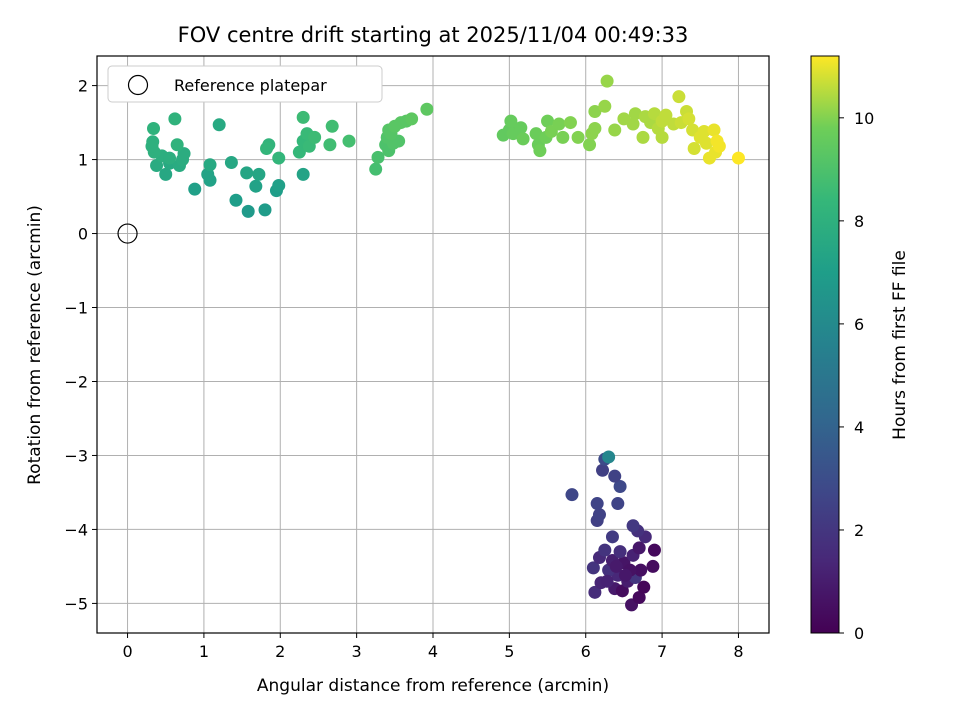 The height and width of the screenshot is (720, 960). Describe the element at coordinates (859, 633) in the screenshot. I see `colorbar-tick-label: 0` at that location.